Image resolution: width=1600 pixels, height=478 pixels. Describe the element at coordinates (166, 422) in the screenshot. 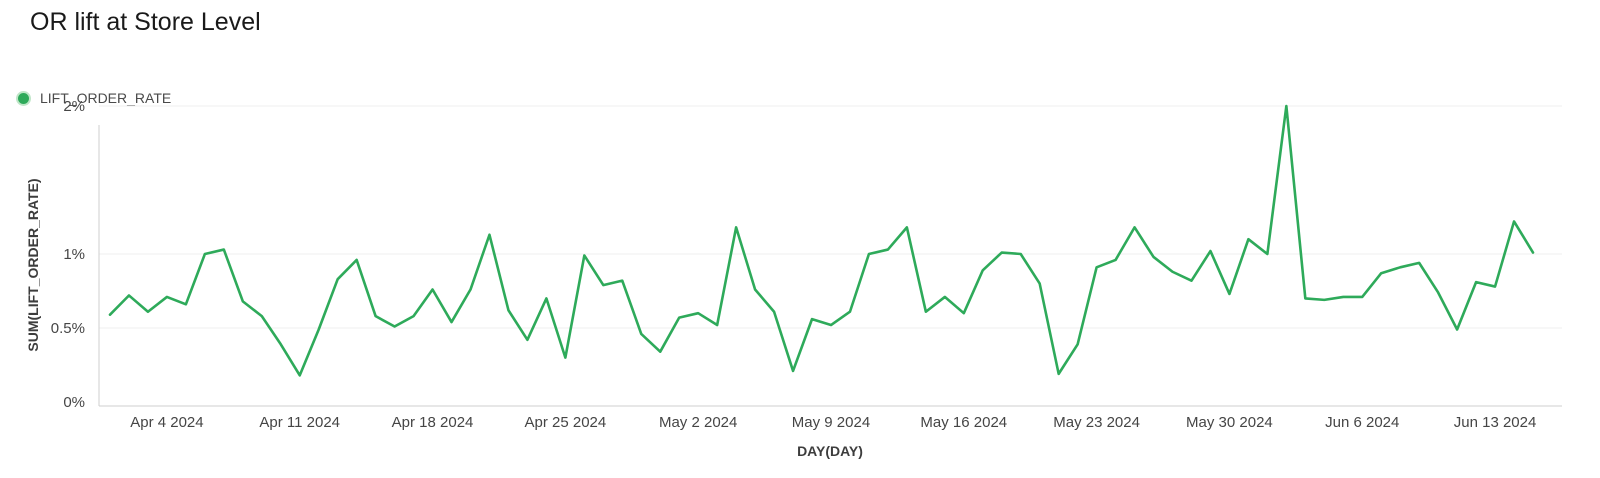

I see `x-tick-label: Apr 4 2024` at that location.